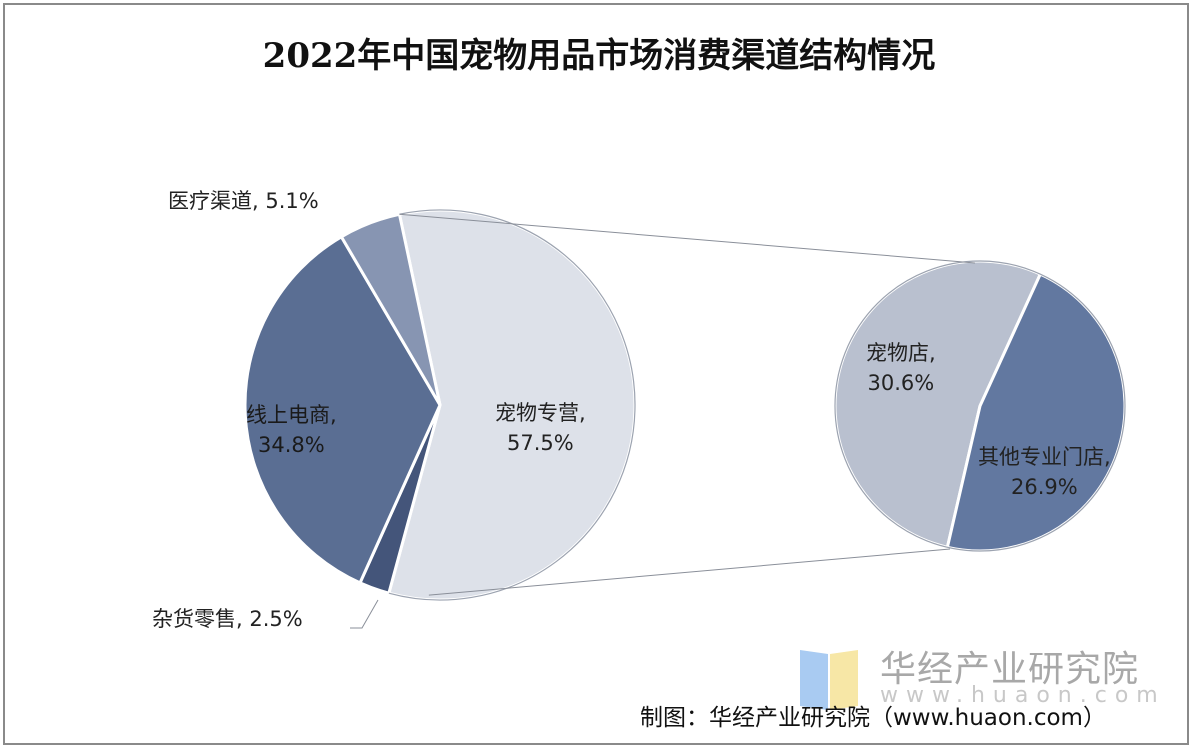  I want to click on label-pet-specialty: 宠物专营, 57.5%, so click(540, 428).